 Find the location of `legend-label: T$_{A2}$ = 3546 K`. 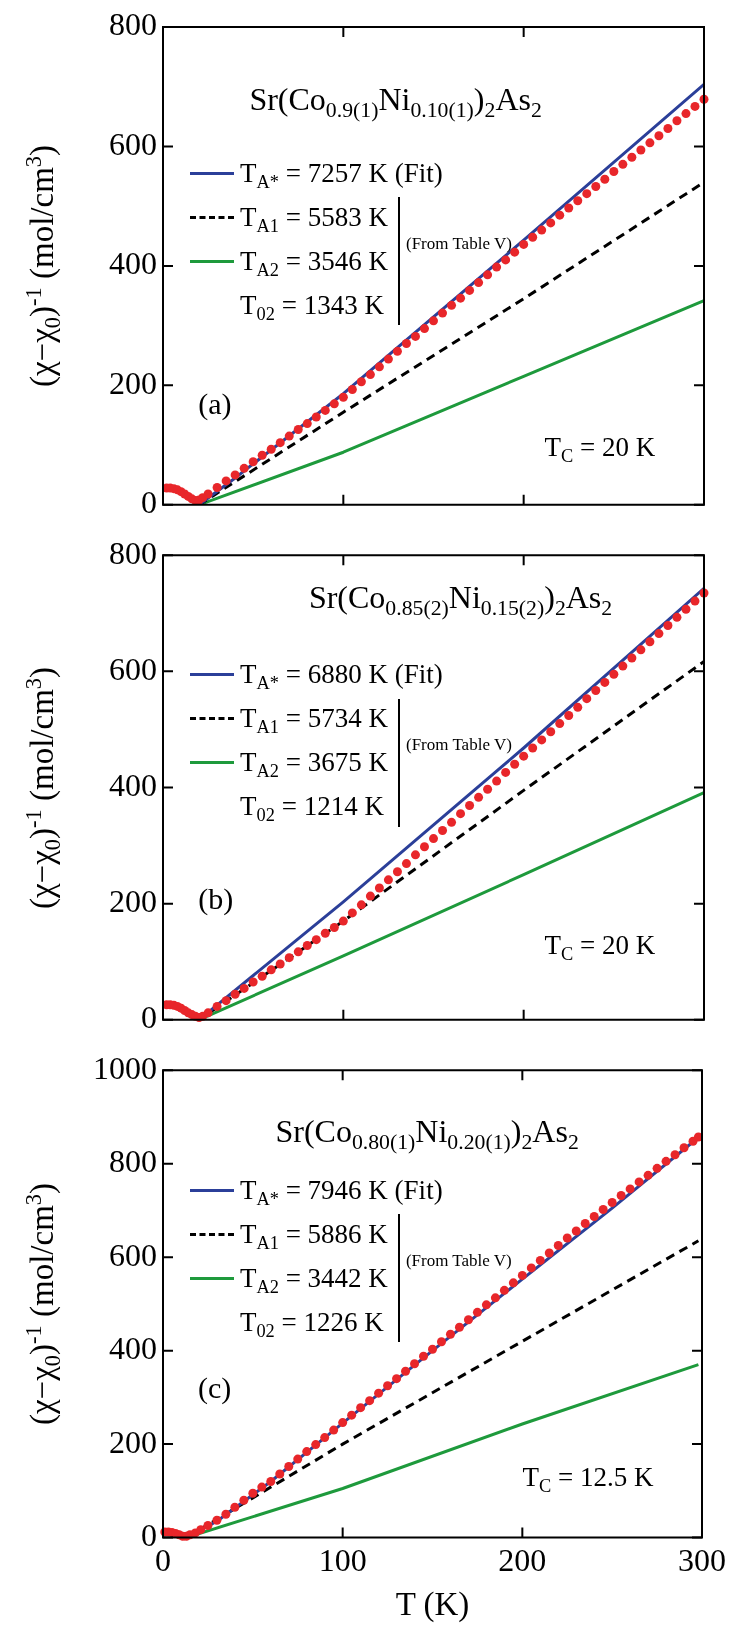

legend-label: T$_{A2}$ = 3546 K is located at coordinates (314, 263).